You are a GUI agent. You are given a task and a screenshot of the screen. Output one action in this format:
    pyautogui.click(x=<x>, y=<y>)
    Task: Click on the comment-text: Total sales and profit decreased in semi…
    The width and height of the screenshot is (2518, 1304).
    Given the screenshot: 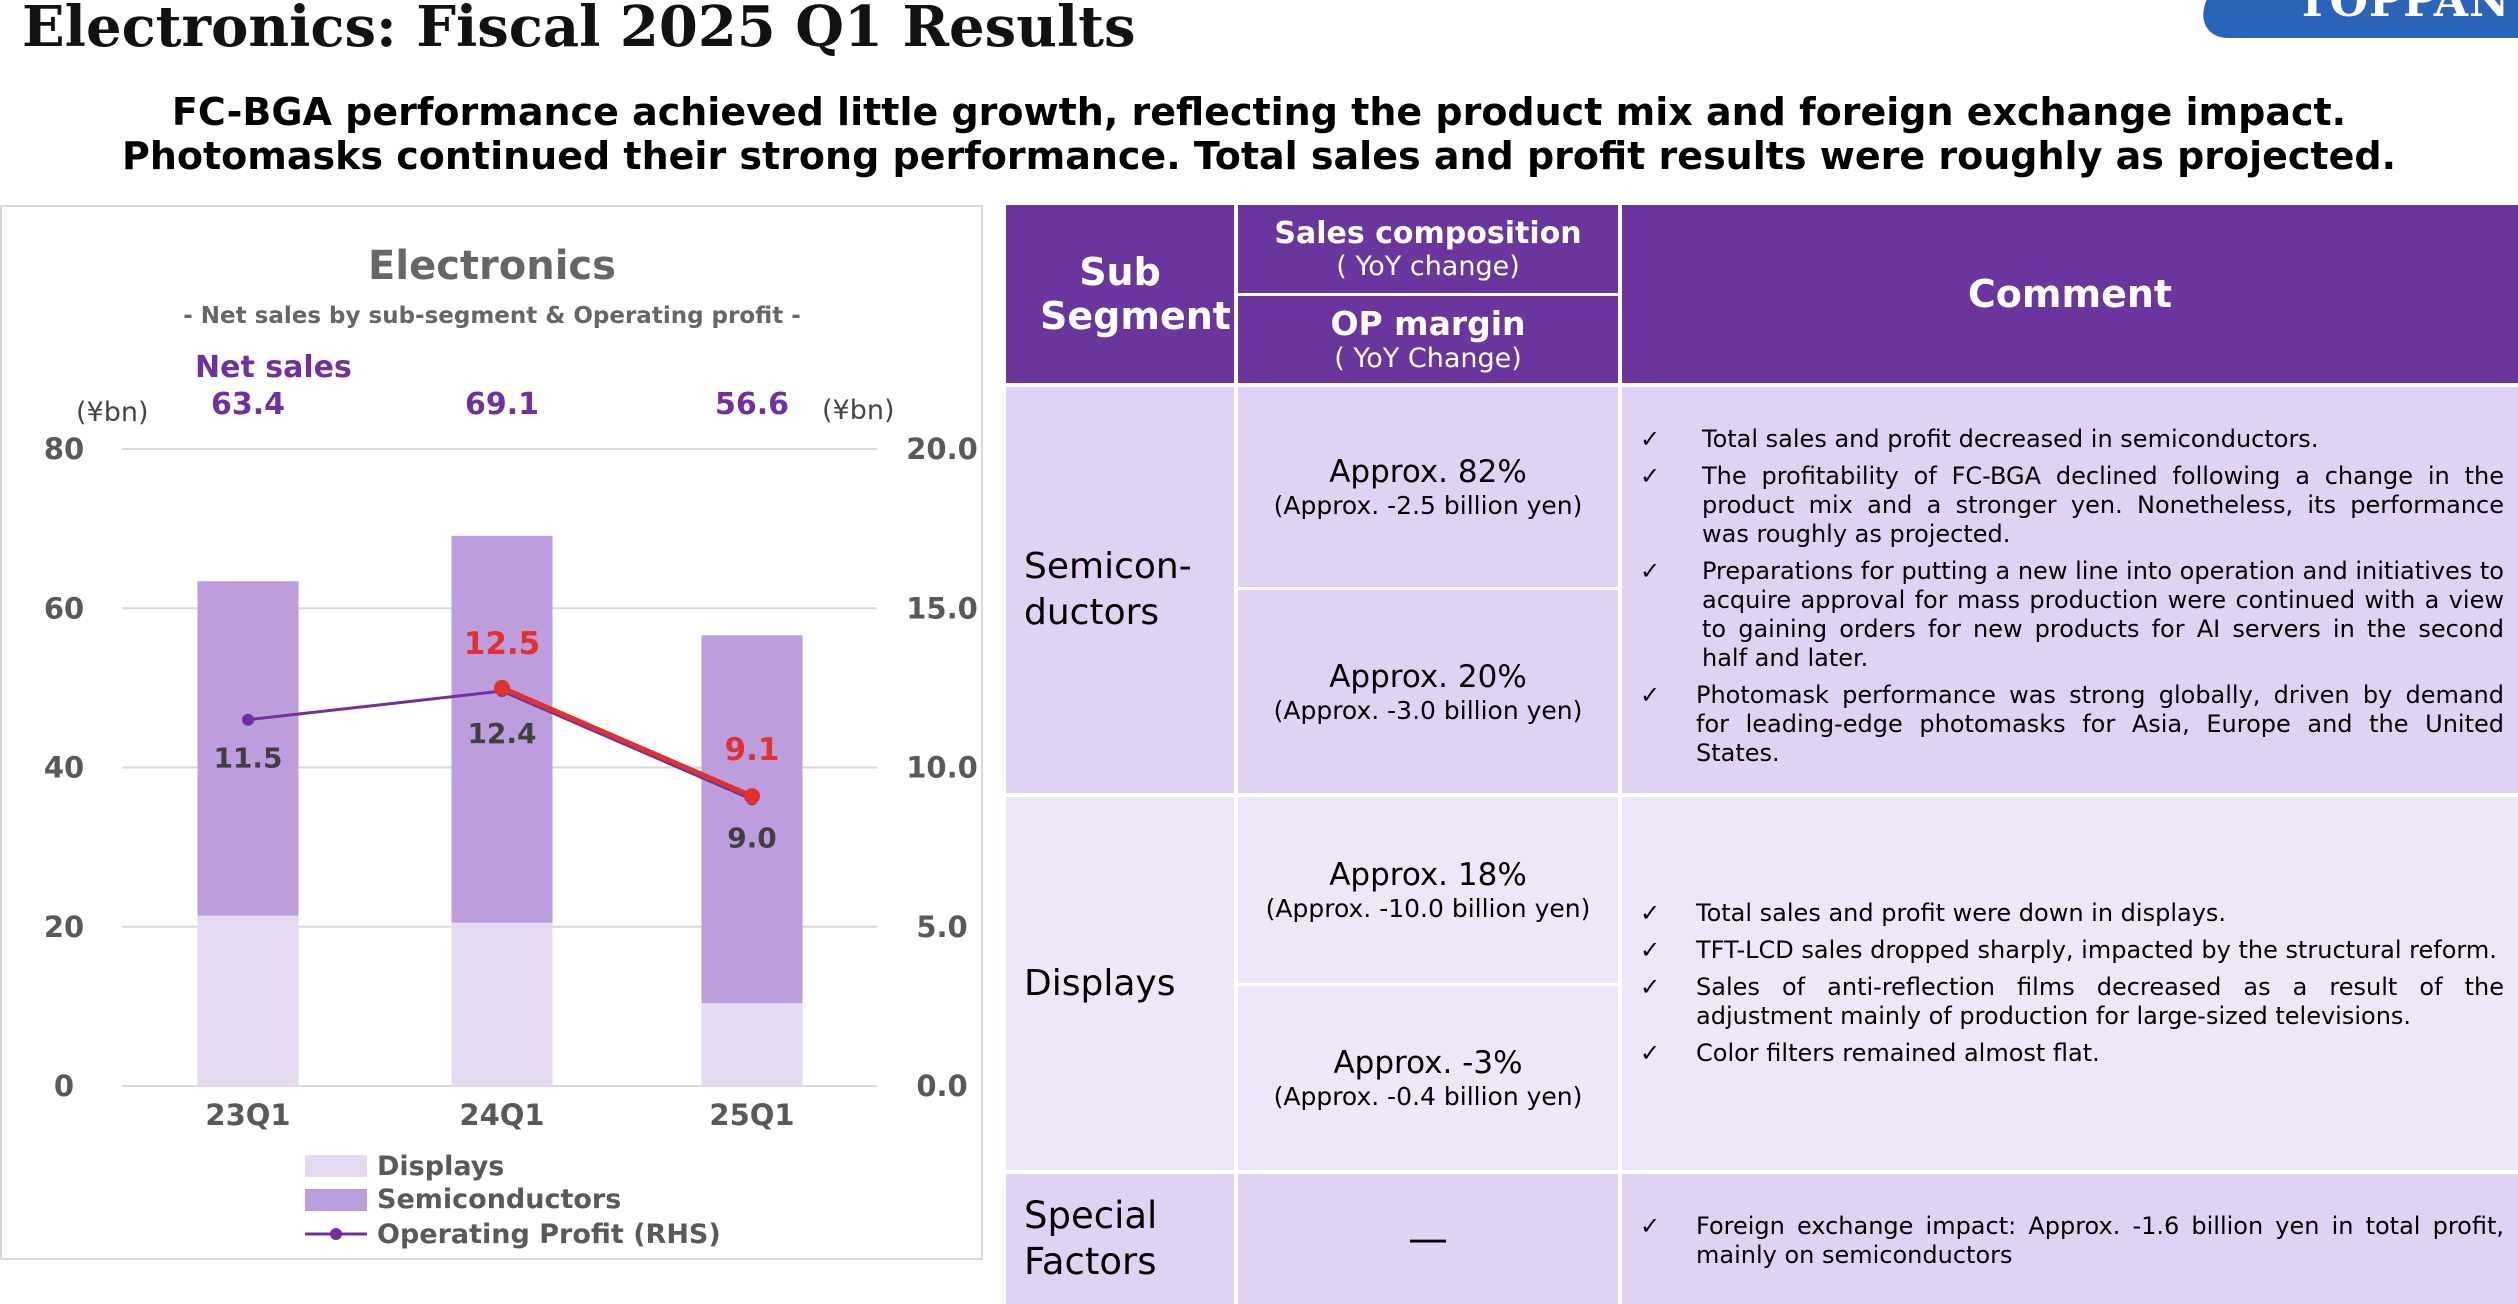 What is the action you would take?
    pyautogui.click(x=2010, y=439)
    